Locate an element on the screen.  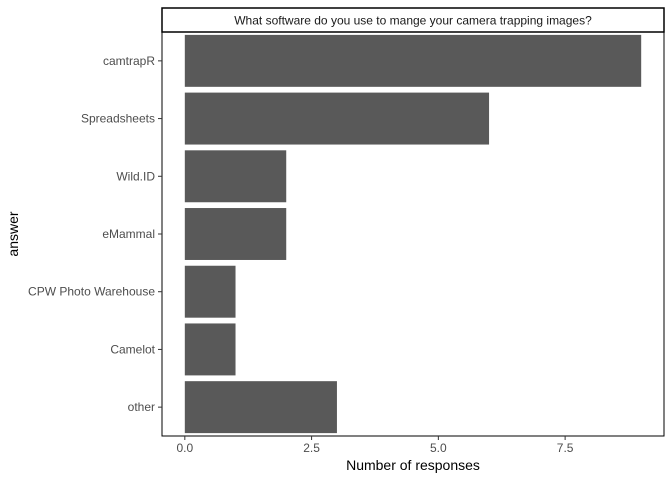
bar-camtrapr is located at coordinates (413, 60).